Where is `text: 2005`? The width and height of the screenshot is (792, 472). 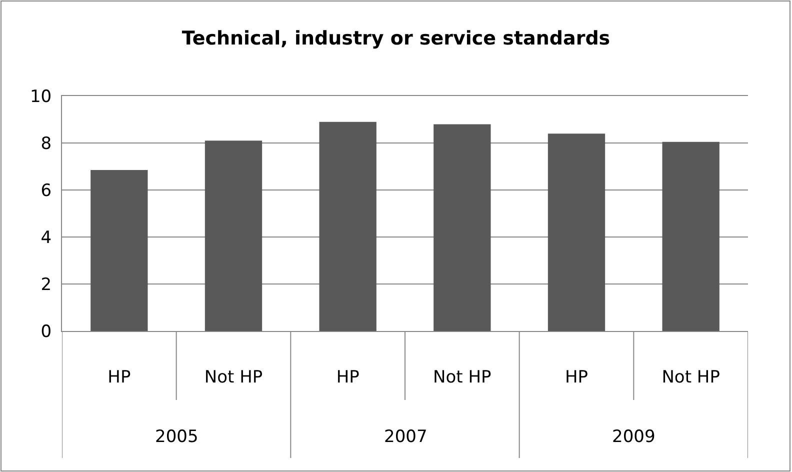
text: 2005 is located at coordinates (176, 437).